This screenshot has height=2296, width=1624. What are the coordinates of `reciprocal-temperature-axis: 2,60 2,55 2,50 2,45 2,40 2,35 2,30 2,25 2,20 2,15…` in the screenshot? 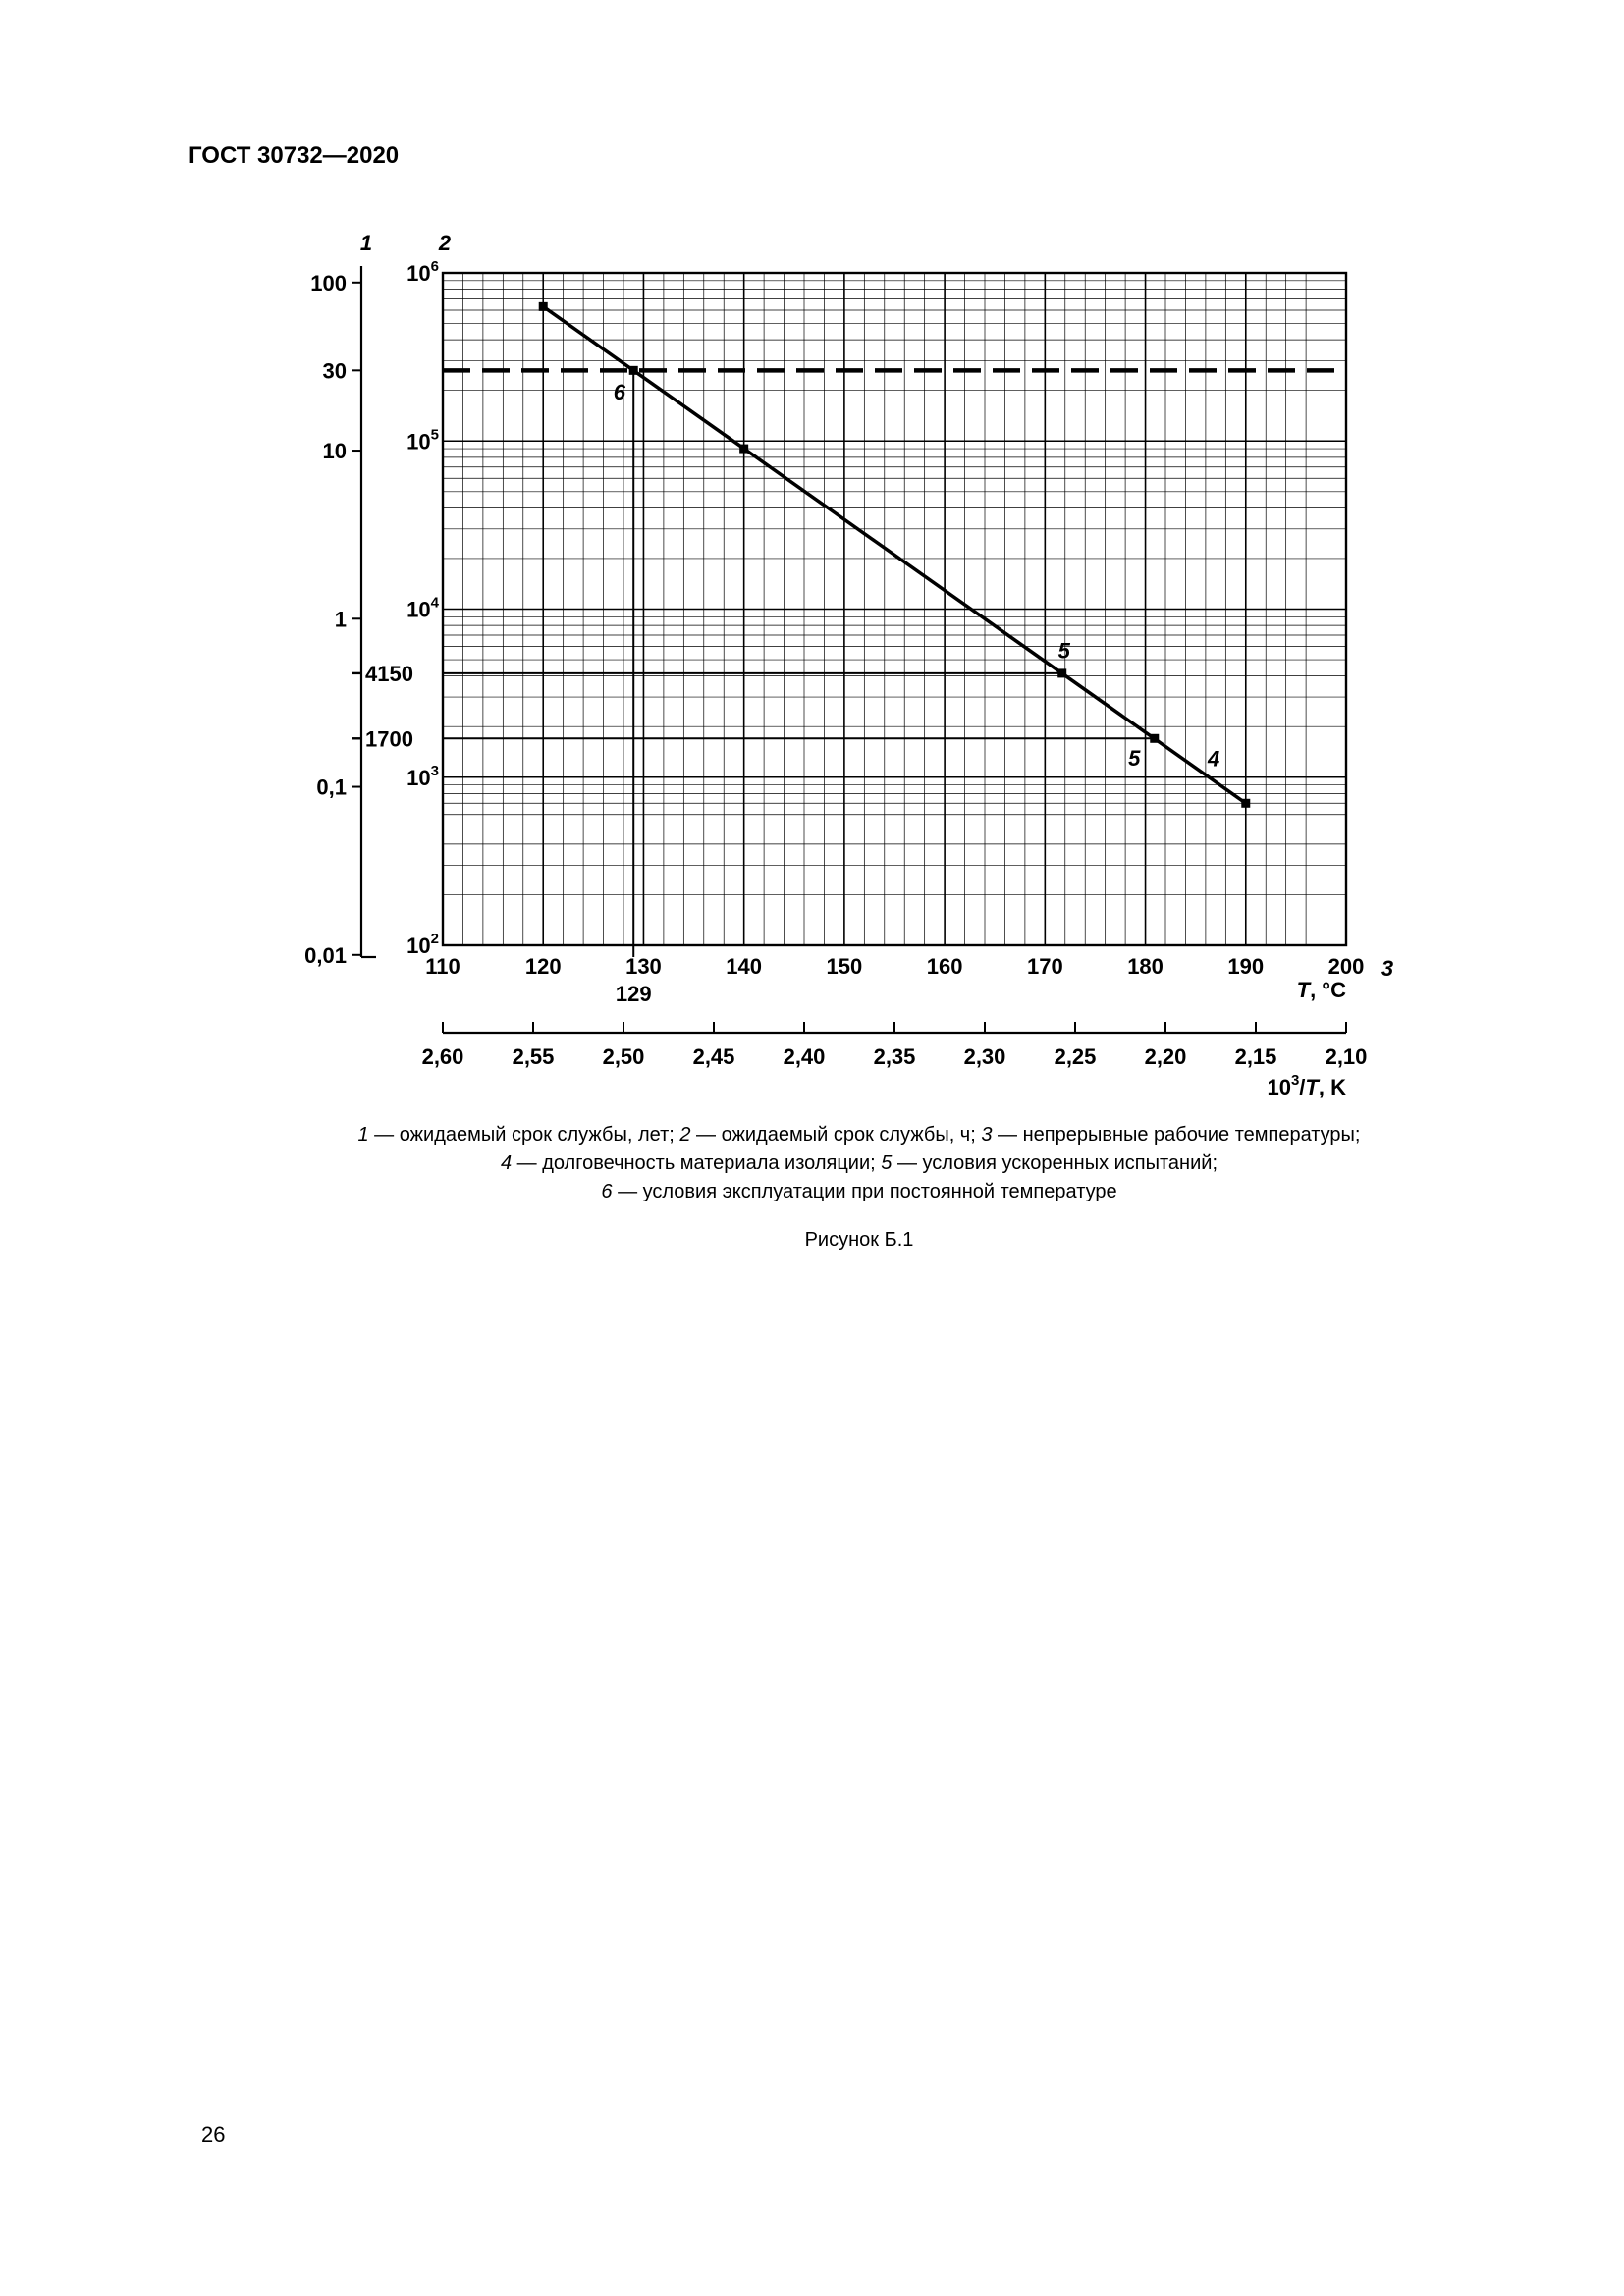 It's located at (895, 1061).